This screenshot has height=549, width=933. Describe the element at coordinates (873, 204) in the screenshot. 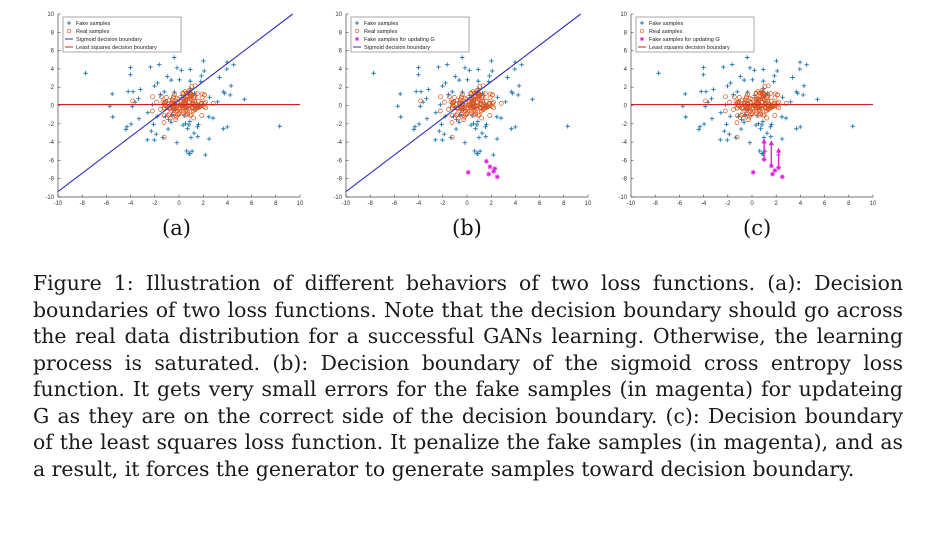

I see `x-tick-label: 10` at that location.